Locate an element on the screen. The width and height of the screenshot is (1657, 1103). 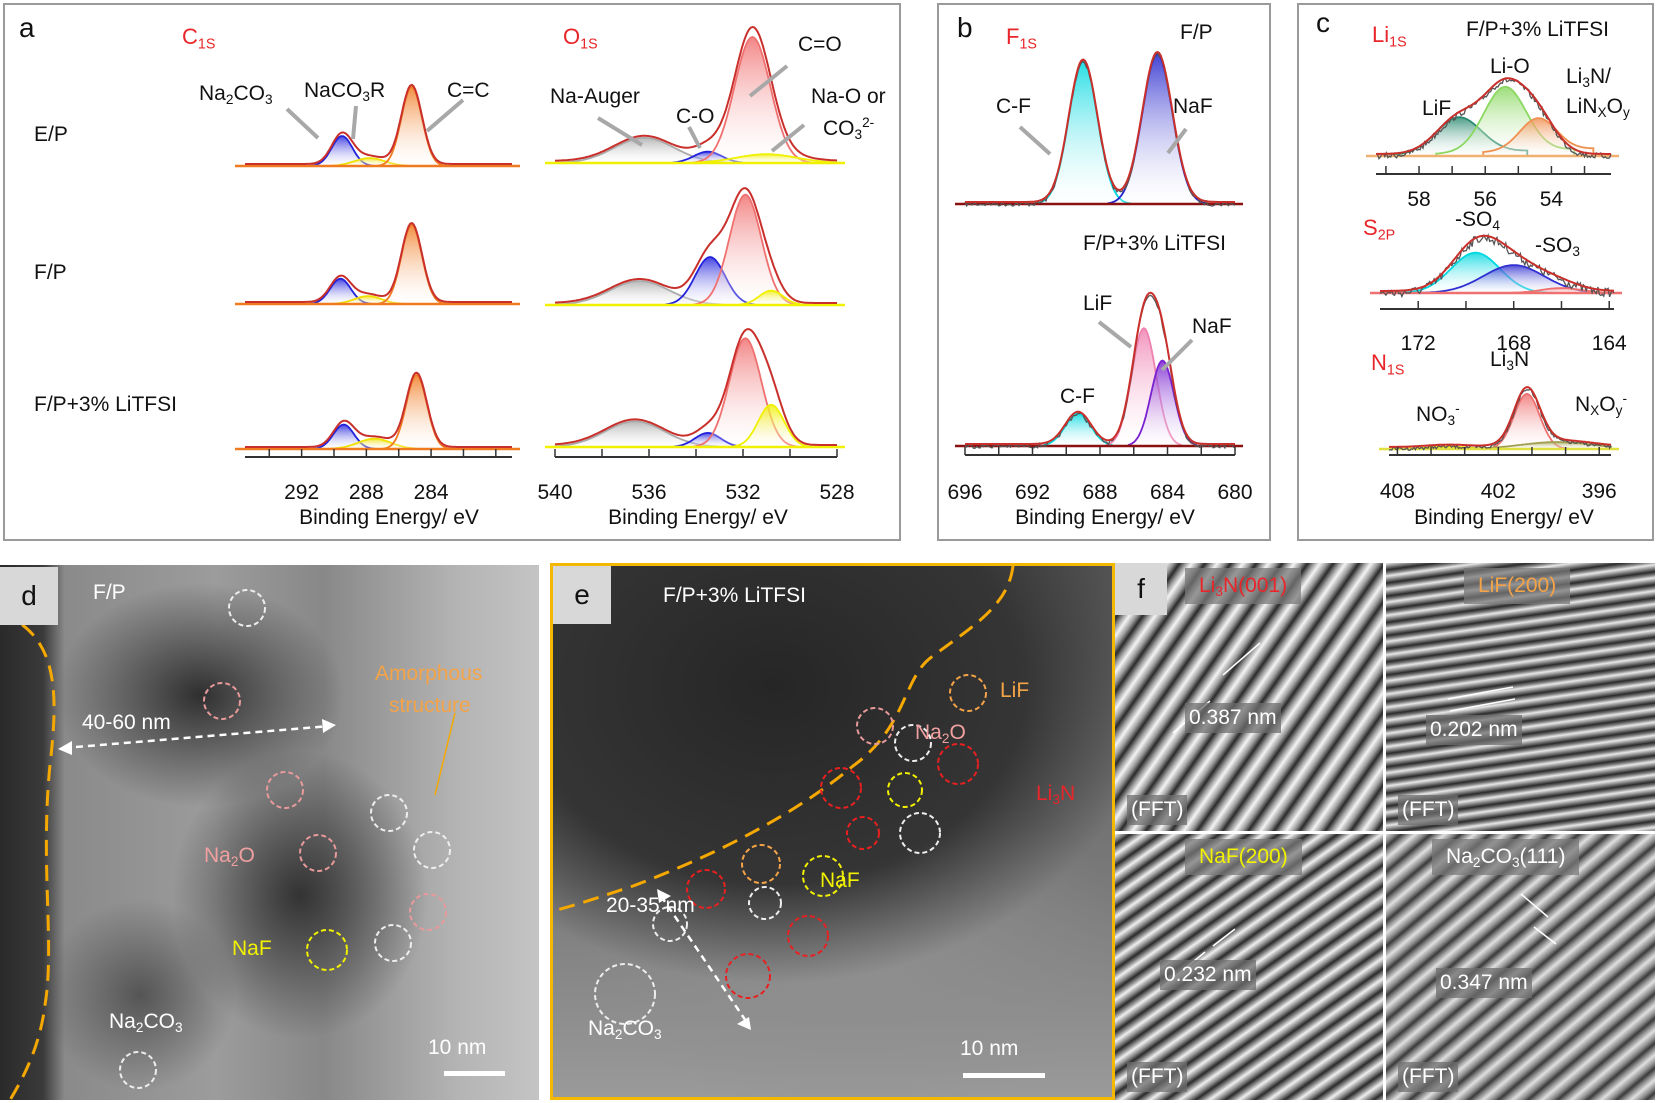
phase-label: Li3N(001) is located at coordinates (1243, 586).